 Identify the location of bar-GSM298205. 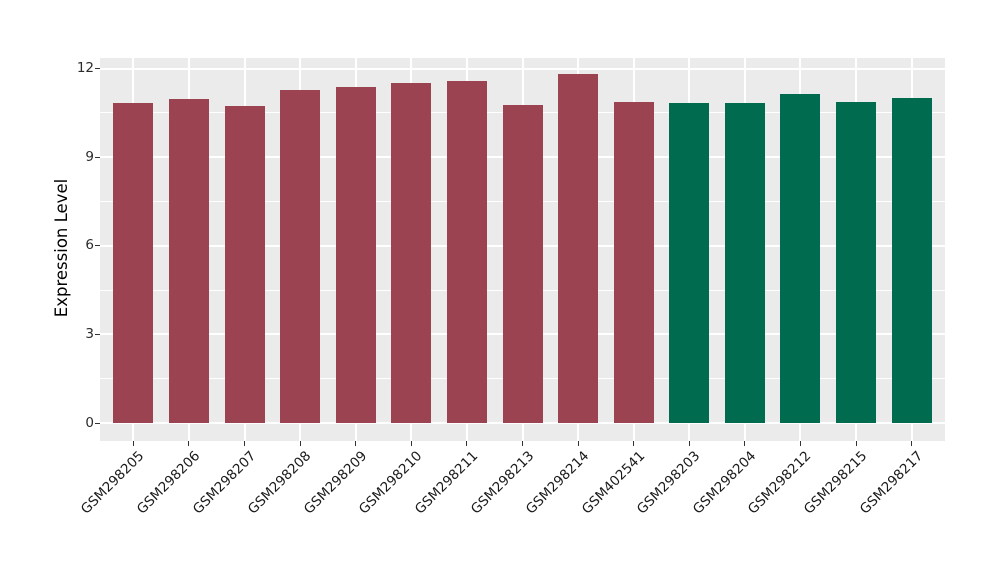
(133, 262).